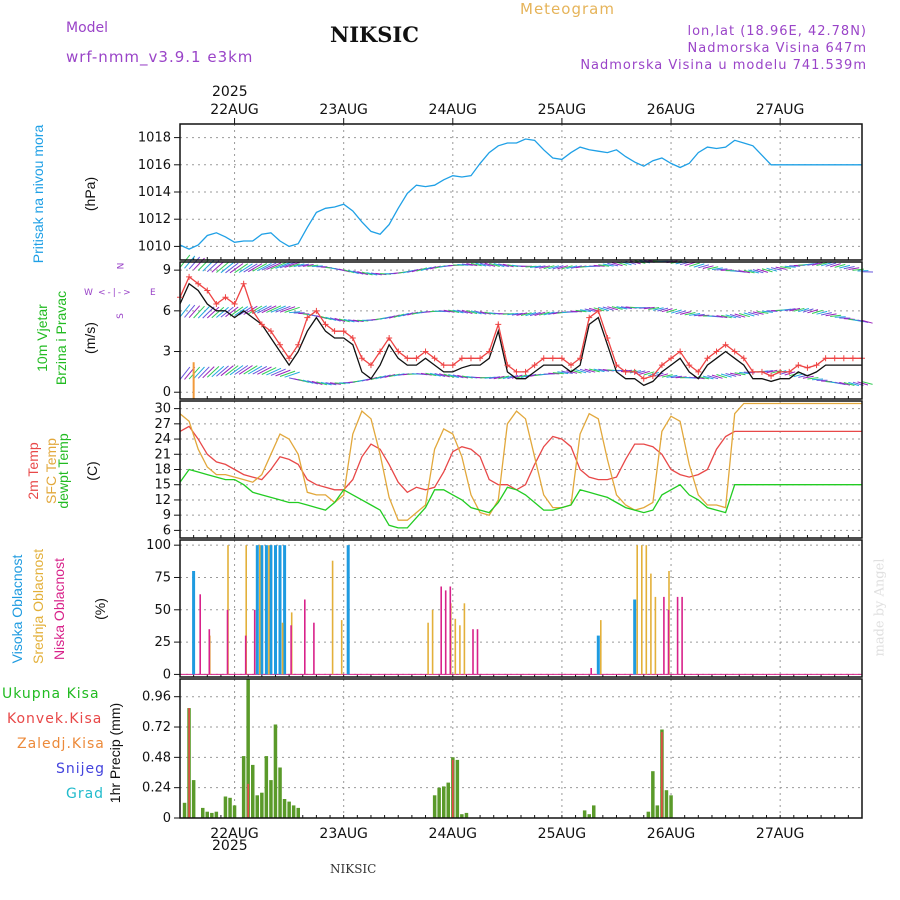 The width and height of the screenshot is (900, 900). What do you see at coordinates (167, 352) in the screenshot?
I see `wind-ytick-label: 3` at bounding box center [167, 352].